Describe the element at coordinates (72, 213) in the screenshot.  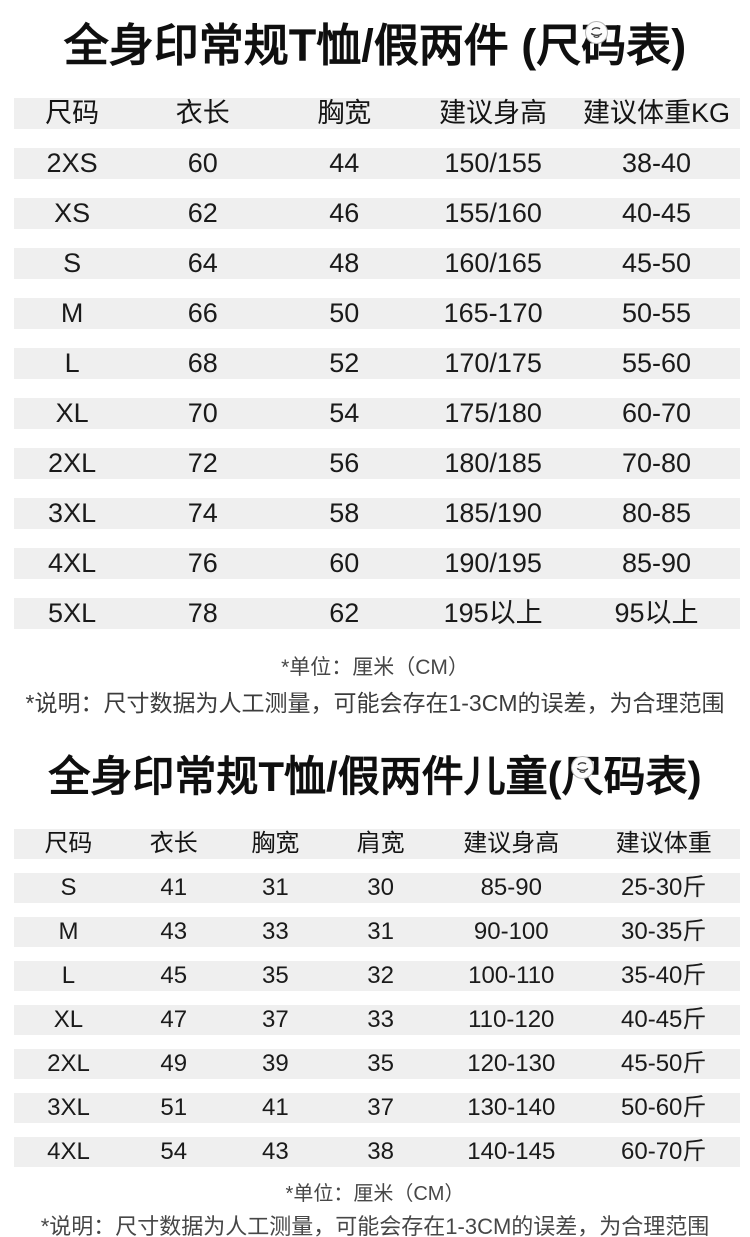
I see `size-cell: XS` at that location.